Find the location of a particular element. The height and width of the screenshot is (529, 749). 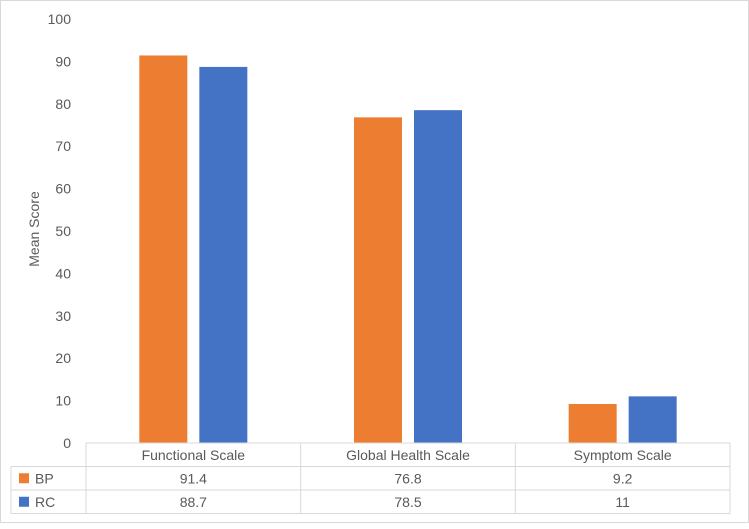

data-label: 11 is located at coordinates (622, 502).